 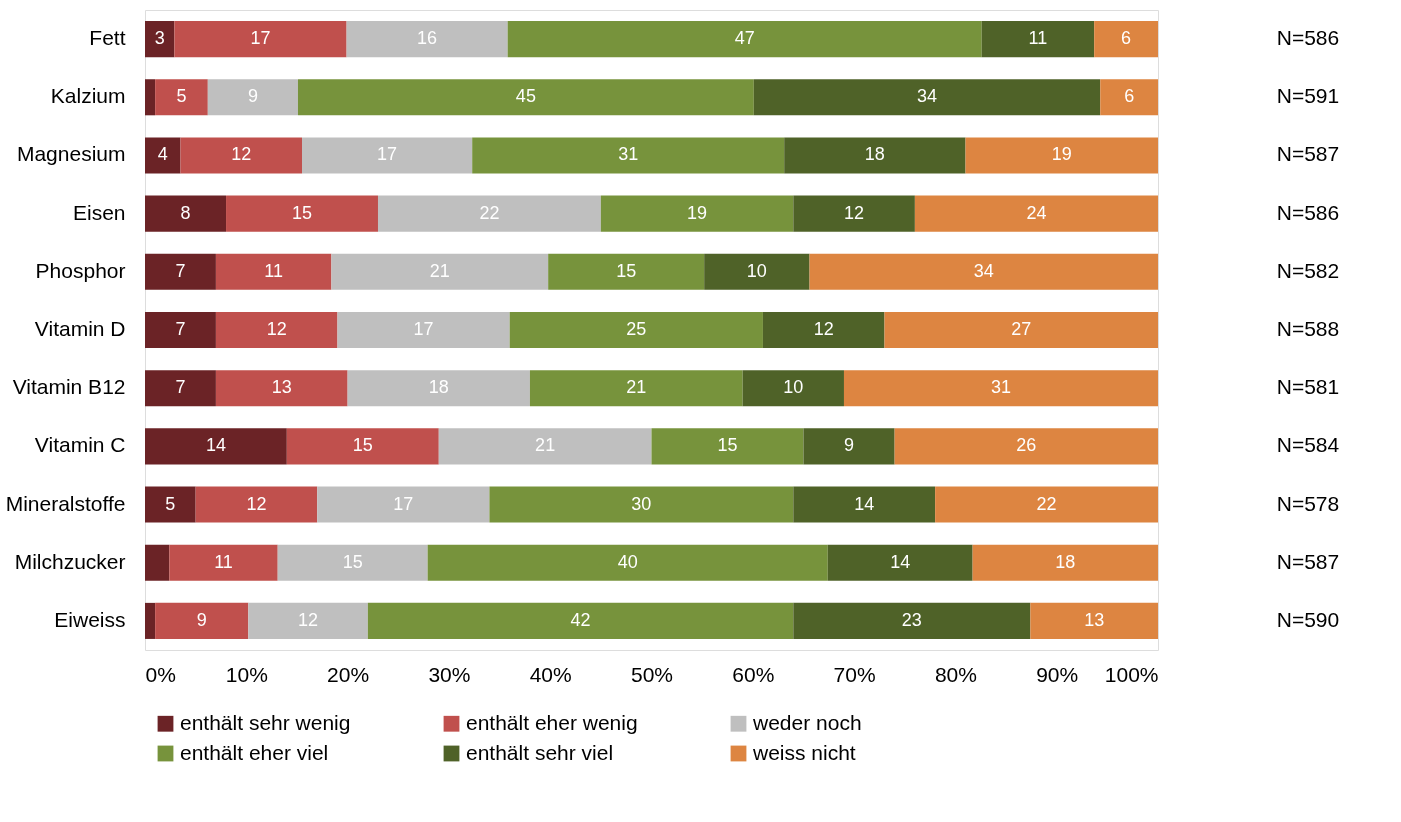 I want to click on x-tick-label: 10%, so click(x=246, y=674).